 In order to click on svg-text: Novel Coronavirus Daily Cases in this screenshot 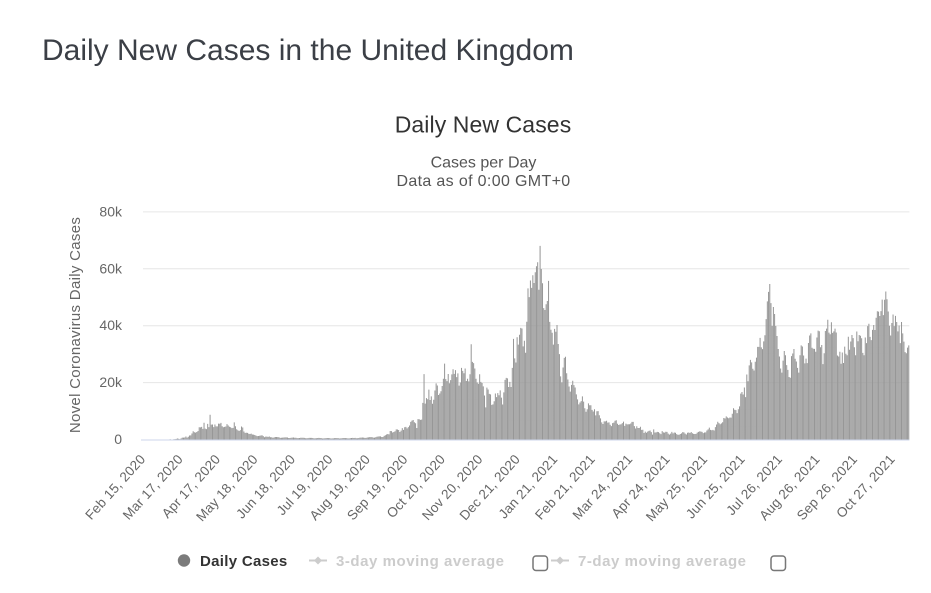, I will do `click(75, 325)`.